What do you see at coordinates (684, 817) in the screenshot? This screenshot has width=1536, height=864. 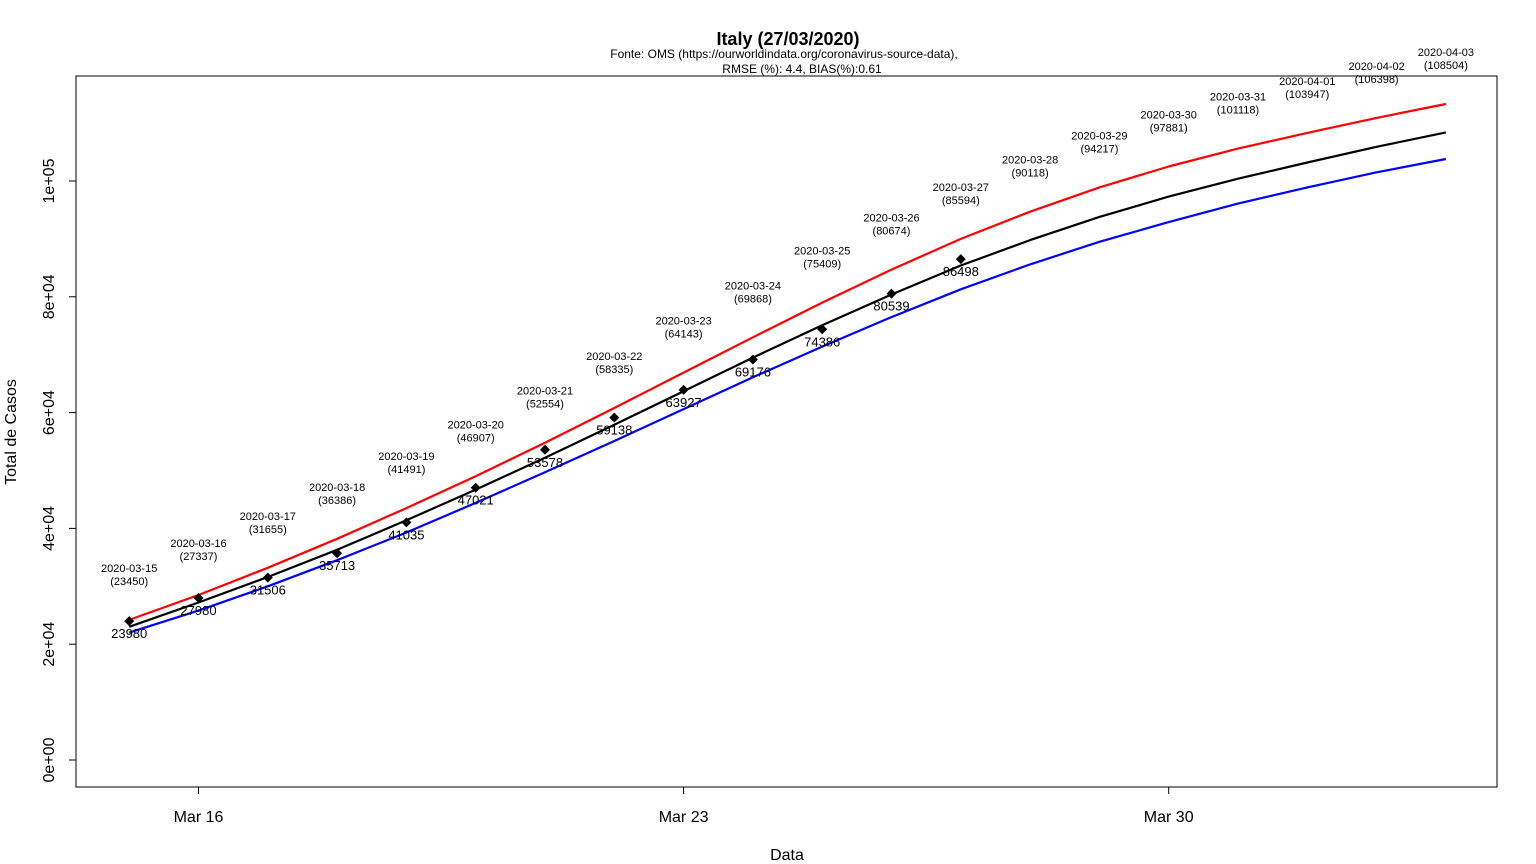 I see `x-tick-label: Mar 23` at bounding box center [684, 817].